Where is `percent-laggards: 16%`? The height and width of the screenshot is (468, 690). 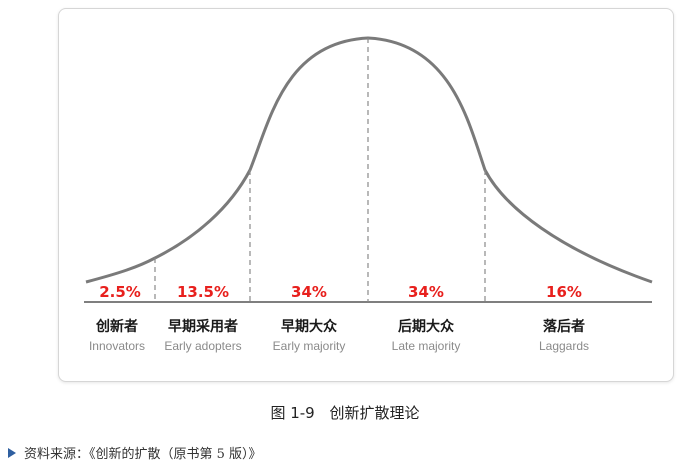 percent-laggards: 16% is located at coordinates (564, 292).